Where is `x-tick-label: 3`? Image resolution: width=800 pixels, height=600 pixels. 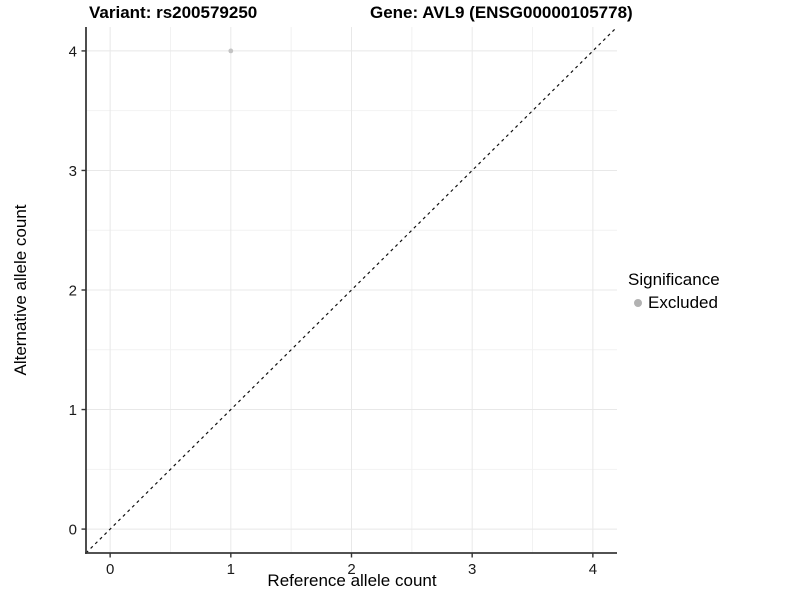
x-tick-label: 3 is located at coordinates (472, 569).